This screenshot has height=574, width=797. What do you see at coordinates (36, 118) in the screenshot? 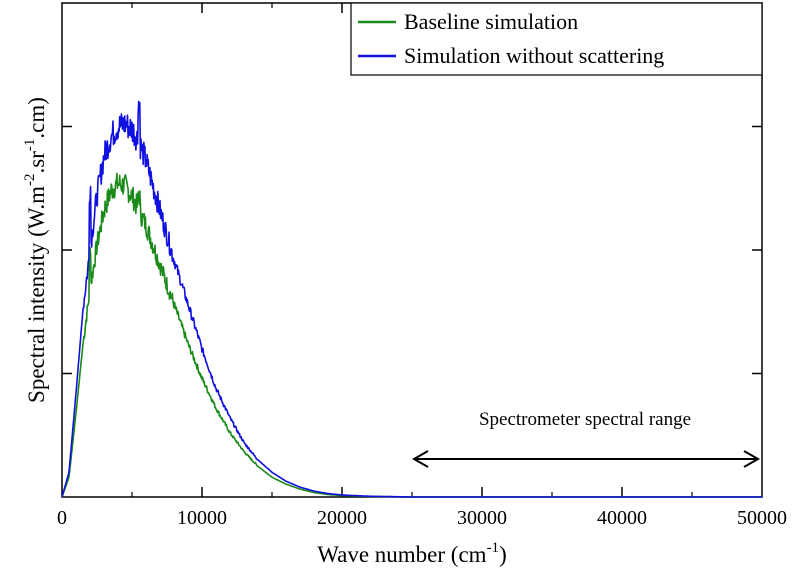
I see `y-axis-title-part3: .cm)` at bounding box center [36, 118].